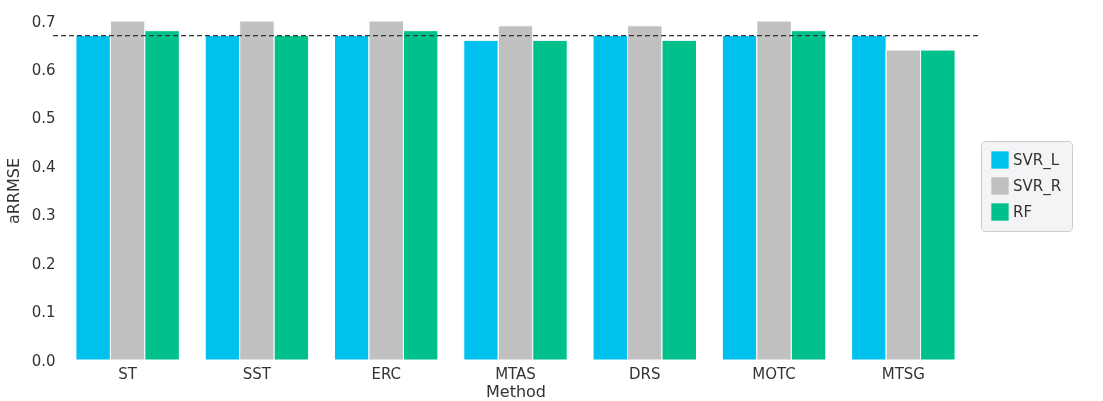 This screenshot has width=1103, height=401. What do you see at coordinates (43, 118) in the screenshot?
I see `y-tick-label: 0.5` at bounding box center [43, 118].